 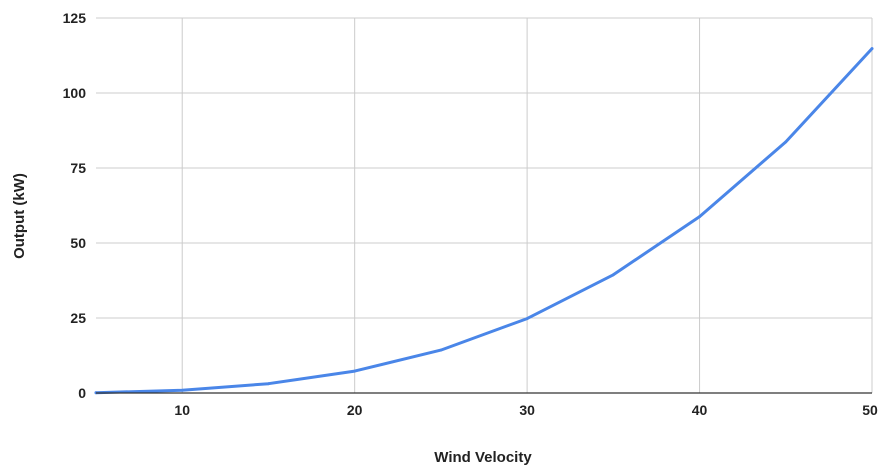 I want to click on y-tick-label: 100, so click(x=75, y=93).